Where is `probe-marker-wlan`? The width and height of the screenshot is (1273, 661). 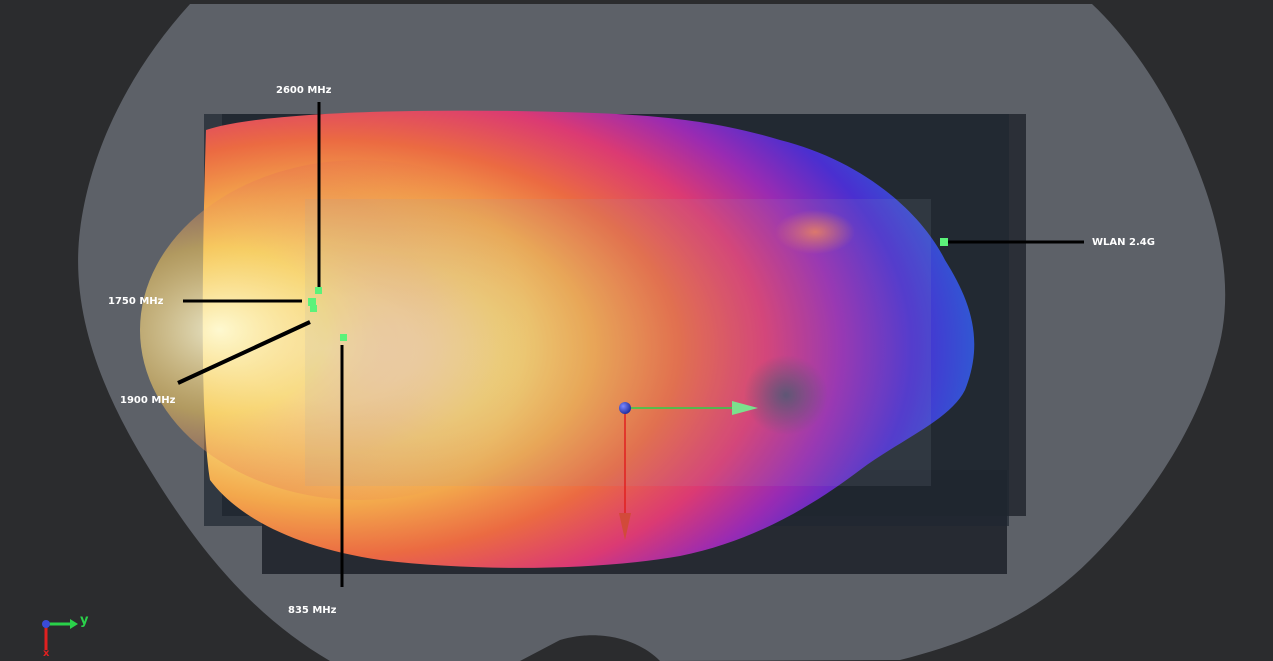 probe-marker-wlan is located at coordinates (944, 242).